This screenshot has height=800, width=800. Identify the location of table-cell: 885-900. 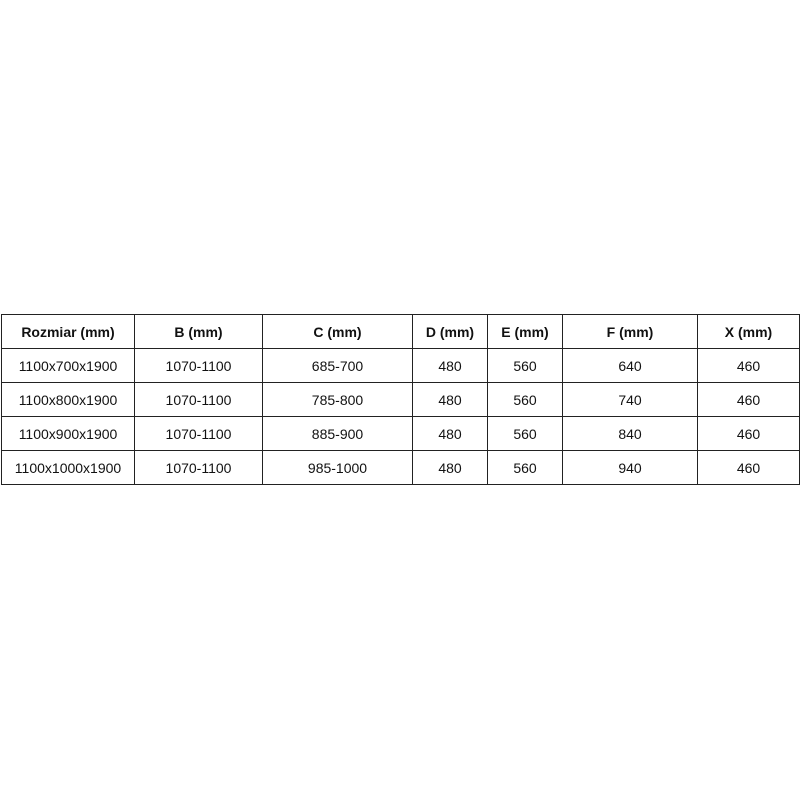
(337, 433).